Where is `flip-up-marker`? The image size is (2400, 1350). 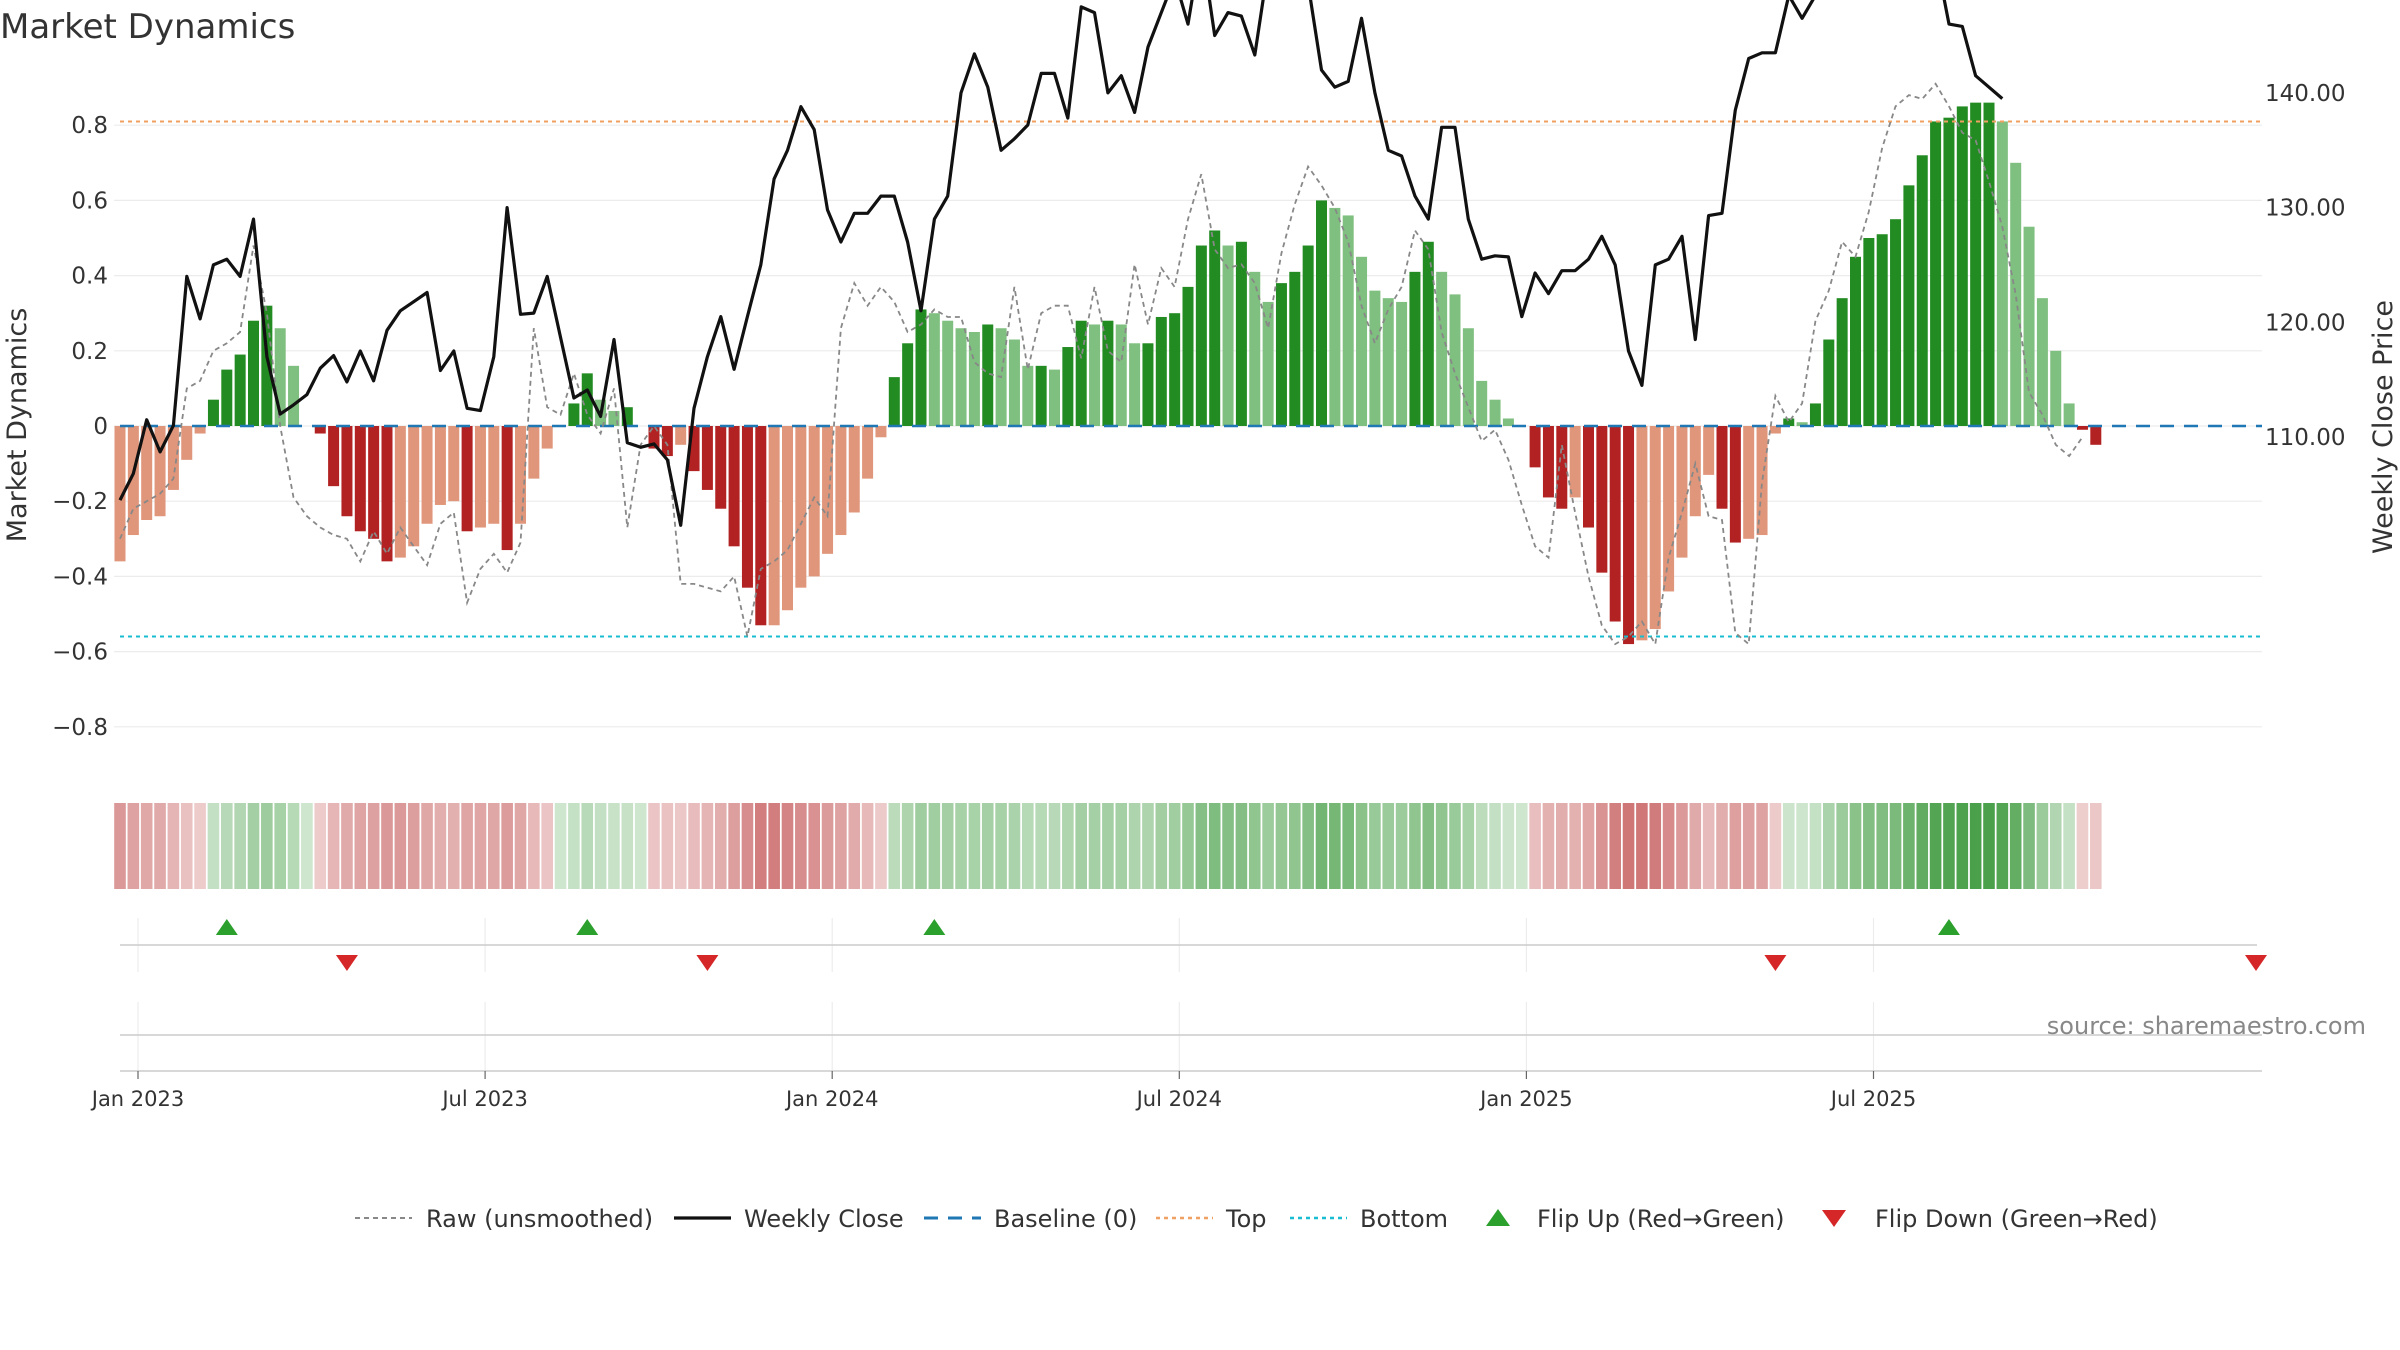
flip-up-marker is located at coordinates (587, 927).